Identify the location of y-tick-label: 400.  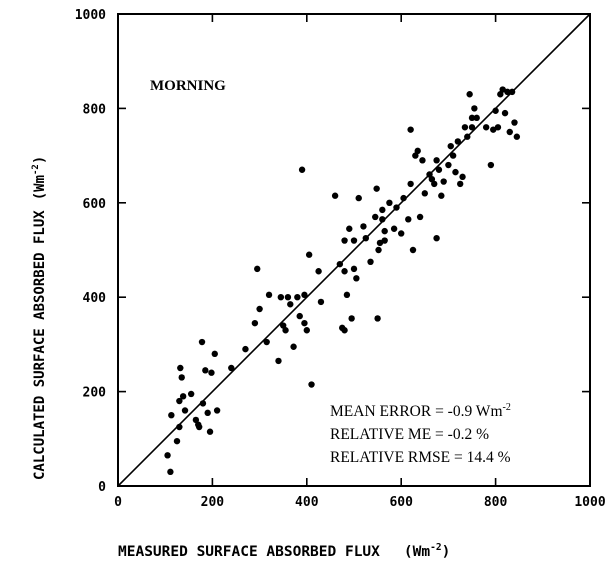
(95, 298).